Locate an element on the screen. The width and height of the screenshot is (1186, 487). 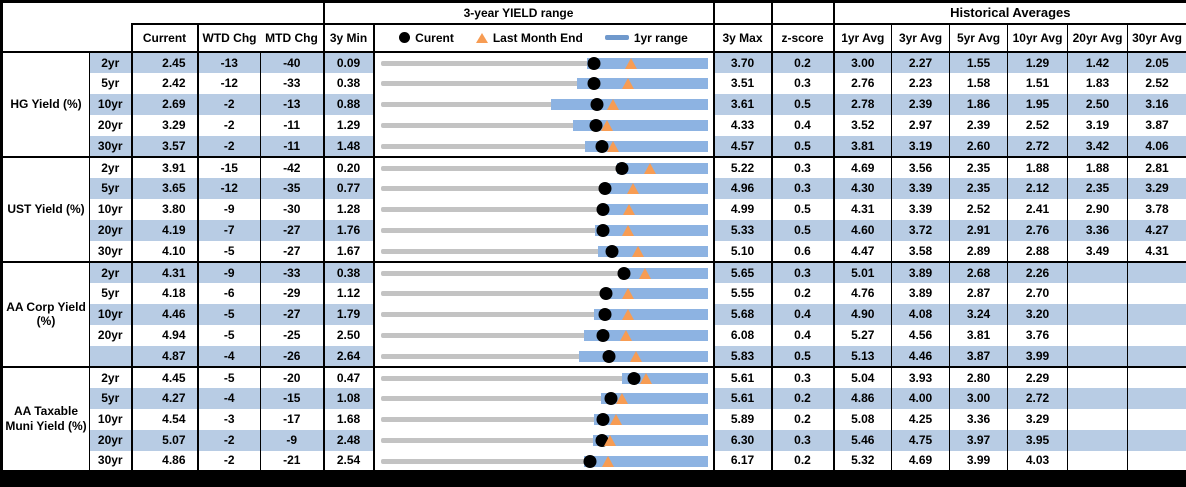
cell-avg: 3.39 is located at coordinates (921, 209).